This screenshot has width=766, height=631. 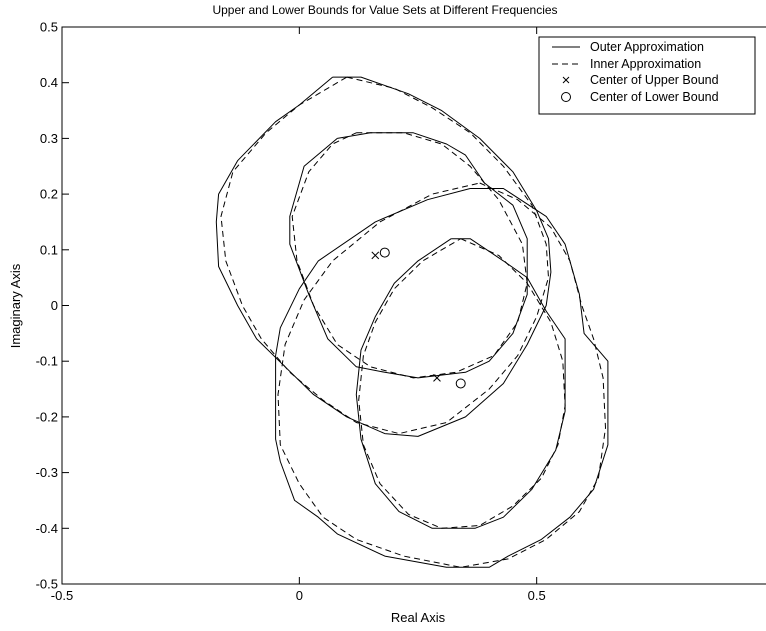 I want to click on y-tick-label: -0.1, so click(x=47, y=361).